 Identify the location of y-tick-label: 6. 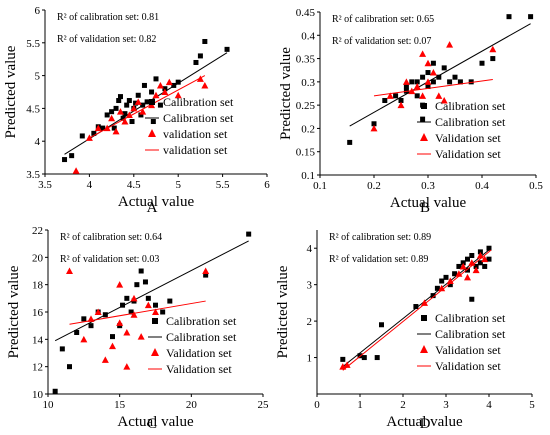
(38, 11).